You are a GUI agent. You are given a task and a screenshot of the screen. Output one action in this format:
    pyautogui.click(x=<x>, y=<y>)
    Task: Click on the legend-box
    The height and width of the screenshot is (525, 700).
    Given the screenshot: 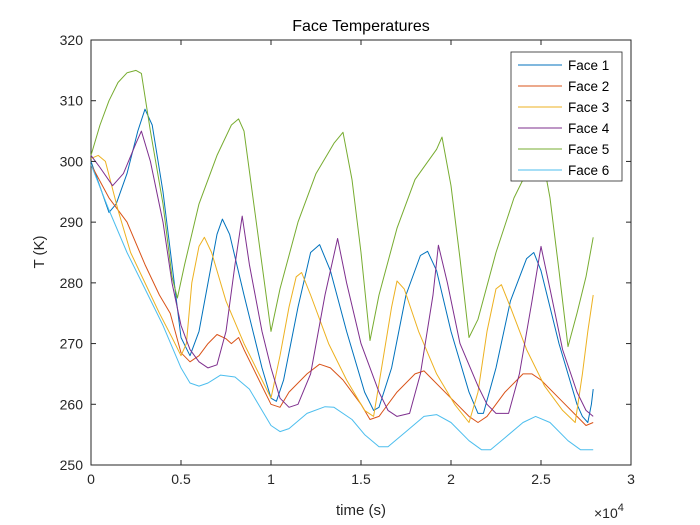 What is the action you would take?
    pyautogui.click(x=566, y=116)
    